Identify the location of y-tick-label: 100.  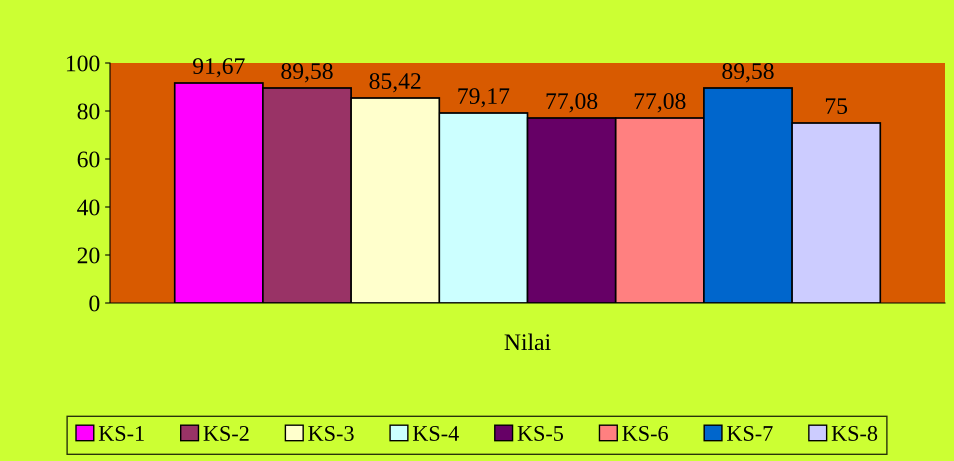
(83, 63).